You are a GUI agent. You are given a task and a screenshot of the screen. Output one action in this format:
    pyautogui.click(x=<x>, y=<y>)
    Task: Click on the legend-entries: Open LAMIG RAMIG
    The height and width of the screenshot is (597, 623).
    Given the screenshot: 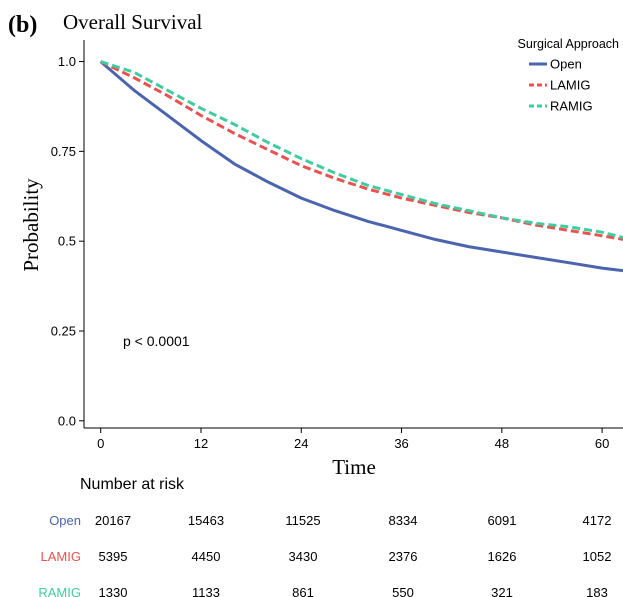 What is the action you would take?
    pyautogui.click(x=561, y=85)
    